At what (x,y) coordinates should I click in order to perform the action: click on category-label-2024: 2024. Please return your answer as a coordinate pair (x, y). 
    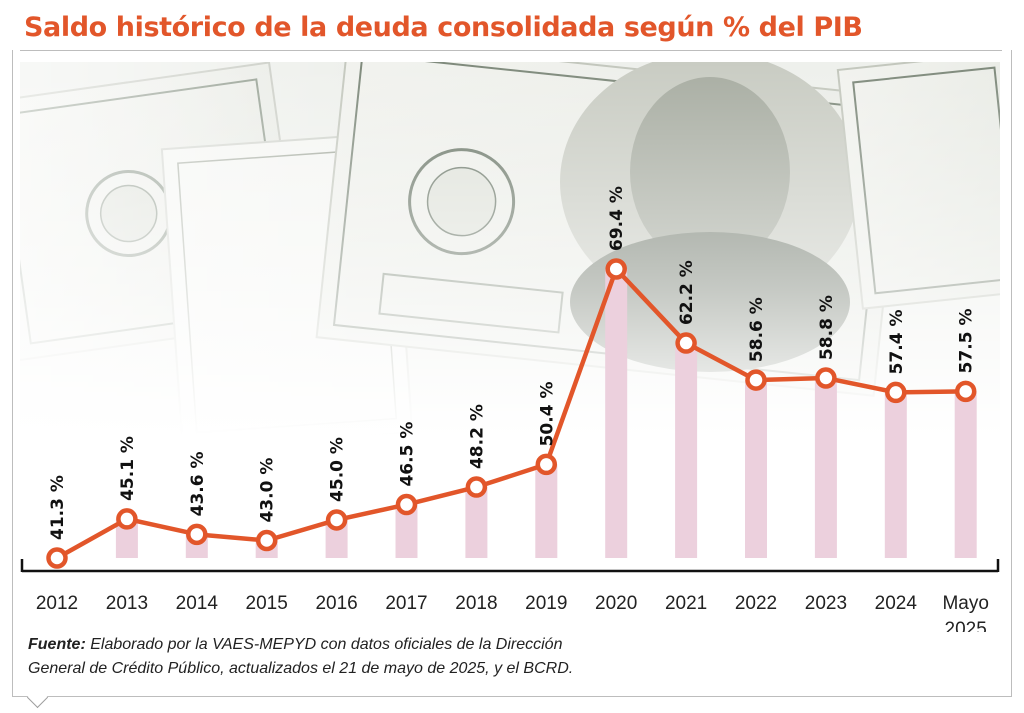
    Looking at the image, I should click on (896, 603).